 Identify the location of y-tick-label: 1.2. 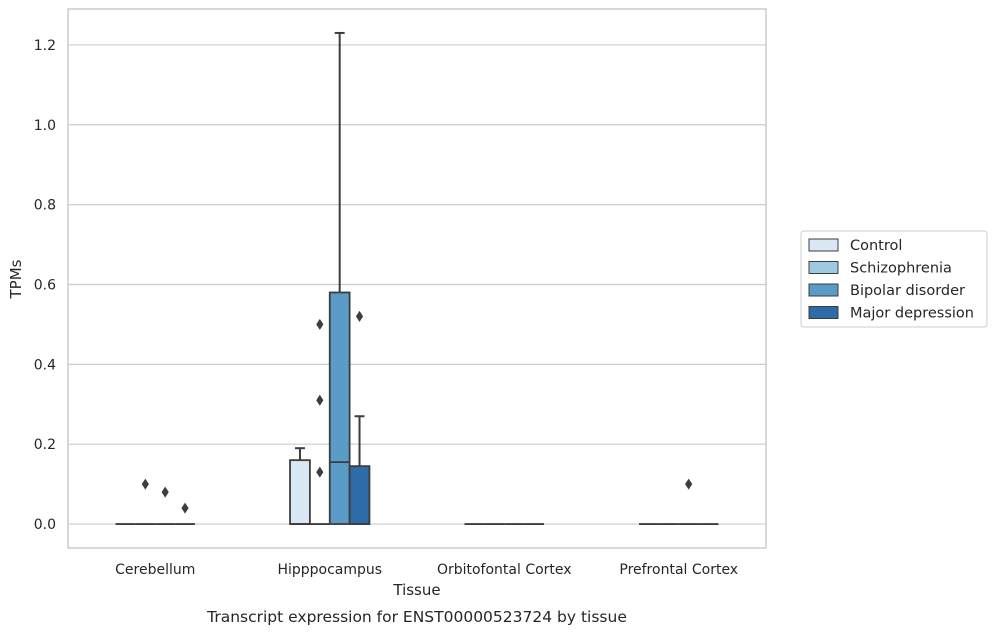
(45, 46).